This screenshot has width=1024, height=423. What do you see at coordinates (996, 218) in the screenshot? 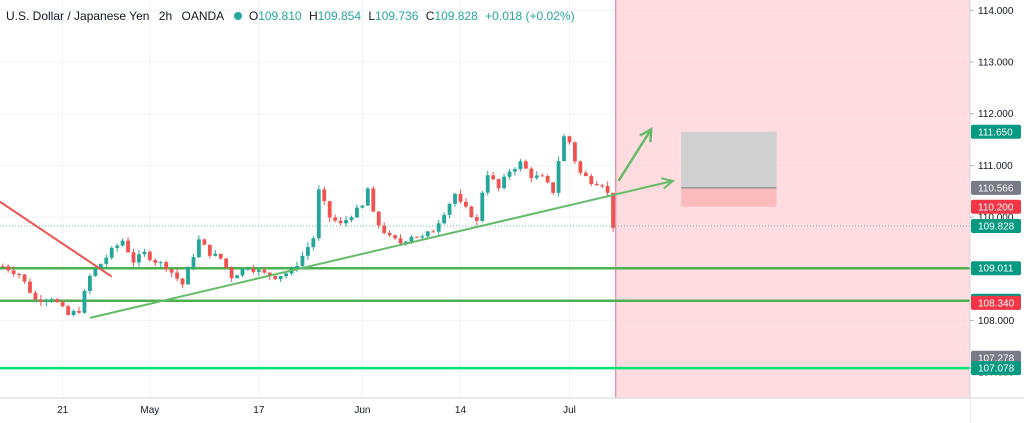
I see `price-axis-tick-label: 110.000` at bounding box center [996, 218].